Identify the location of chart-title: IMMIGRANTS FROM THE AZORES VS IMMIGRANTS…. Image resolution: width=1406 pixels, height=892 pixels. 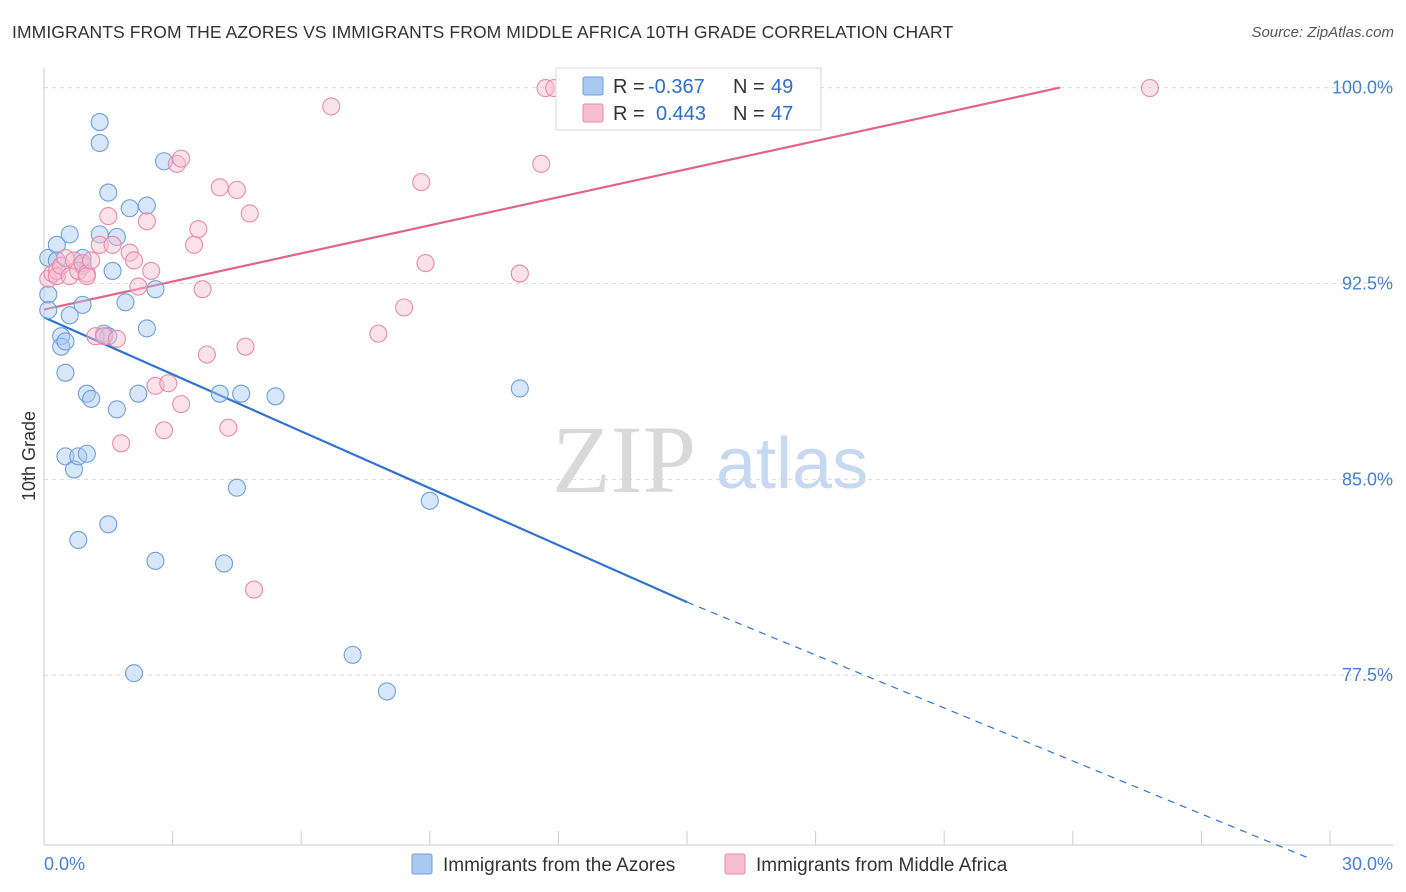
(483, 32).